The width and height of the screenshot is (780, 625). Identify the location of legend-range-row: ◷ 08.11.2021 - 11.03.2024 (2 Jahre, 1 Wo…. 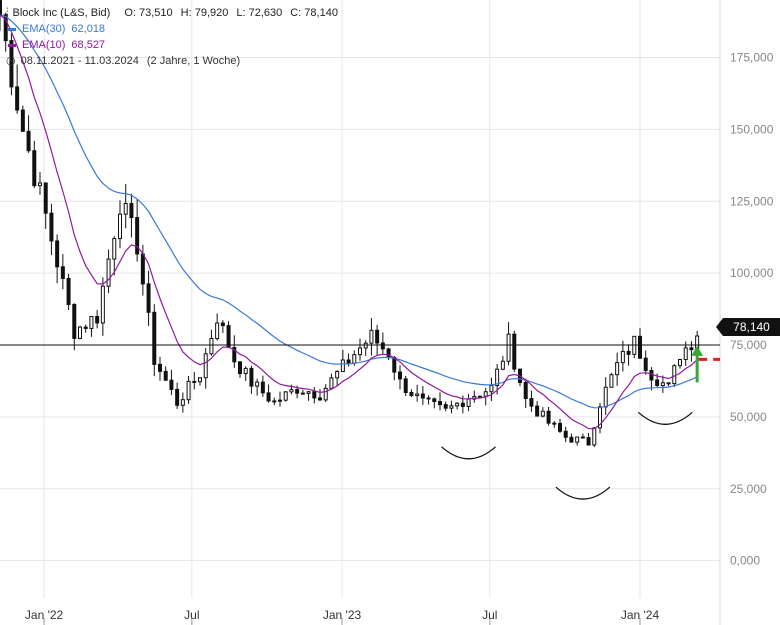
(176, 61).